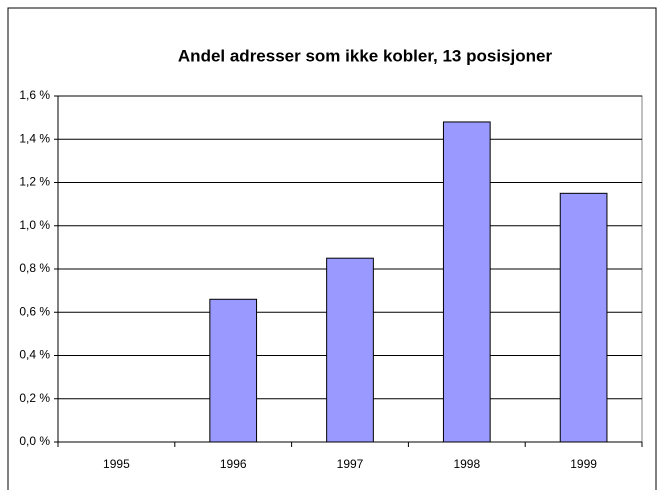 The width and height of the screenshot is (665, 490). I want to click on x-tick-label: 1997, so click(350, 464).